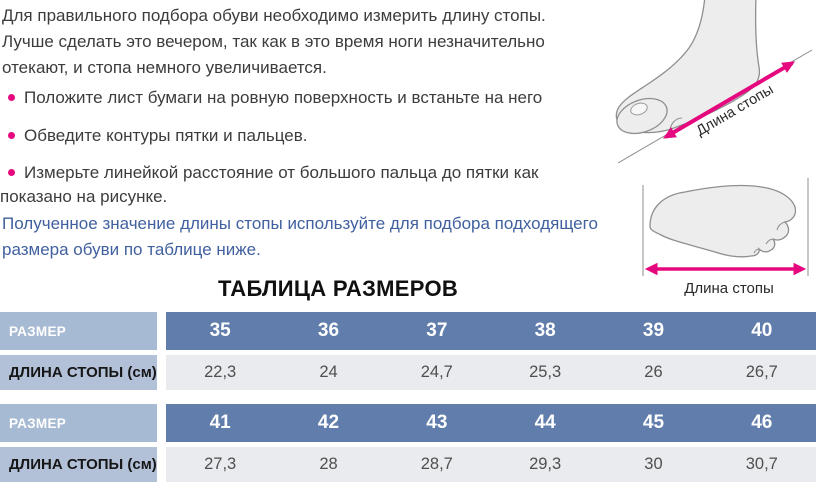 Image resolution: width=816 pixels, height=482 pixels. What do you see at coordinates (164, 67) in the screenshot?
I see `intro-line: отекают, и стопа немного увеличивается.` at bounding box center [164, 67].